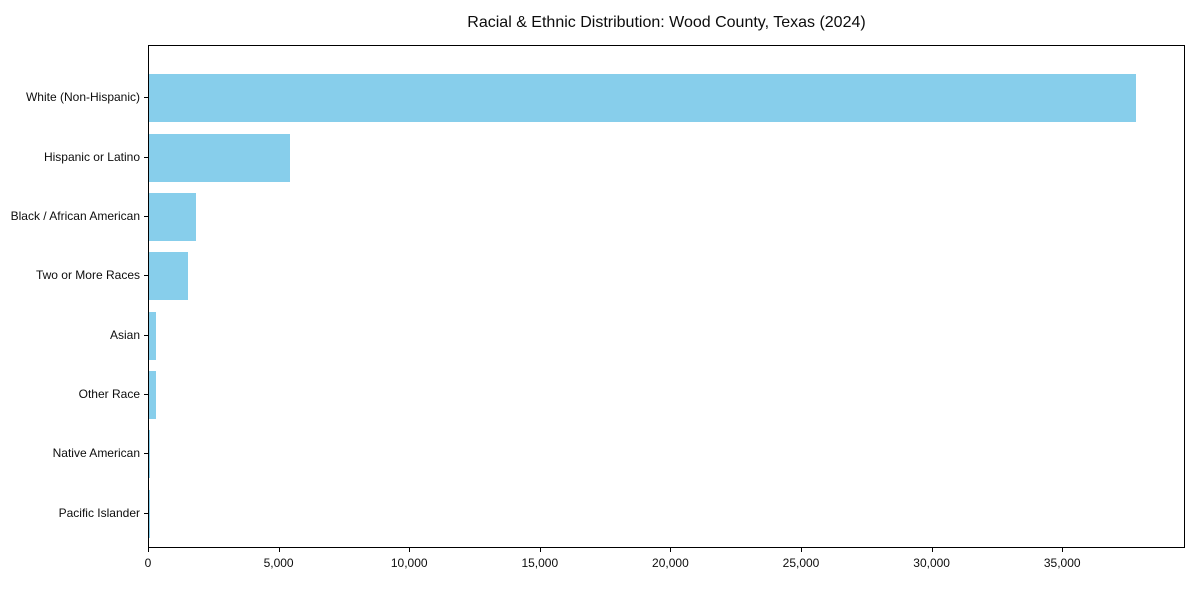 The width and height of the screenshot is (1200, 600). Describe the element at coordinates (278, 563) in the screenshot. I see `x-tick-label: 5,000` at that location.